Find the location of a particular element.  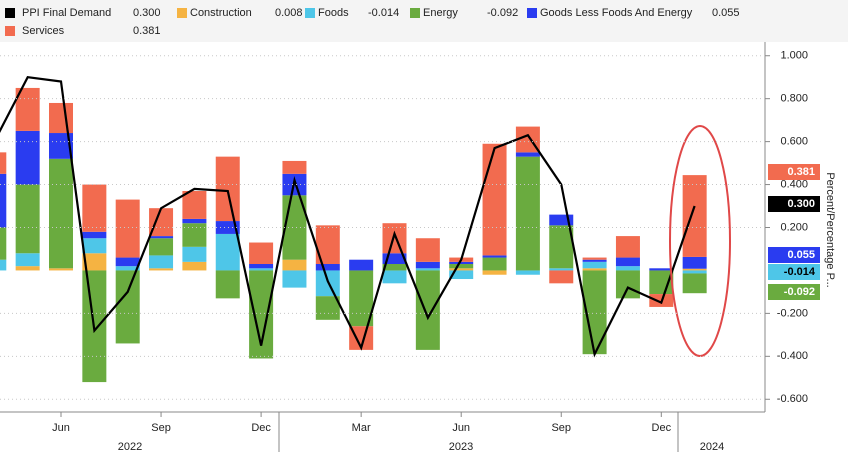

legend-label: PPI Final Demand is located at coordinates (66, 13).